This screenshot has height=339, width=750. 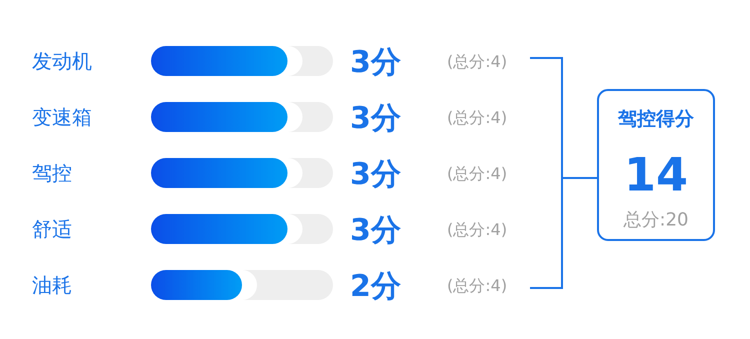 What do you see at coordinates (52, 229) in the screenshot?
I see `y-tick-label: 舒适` at bounding box center [52, 229].